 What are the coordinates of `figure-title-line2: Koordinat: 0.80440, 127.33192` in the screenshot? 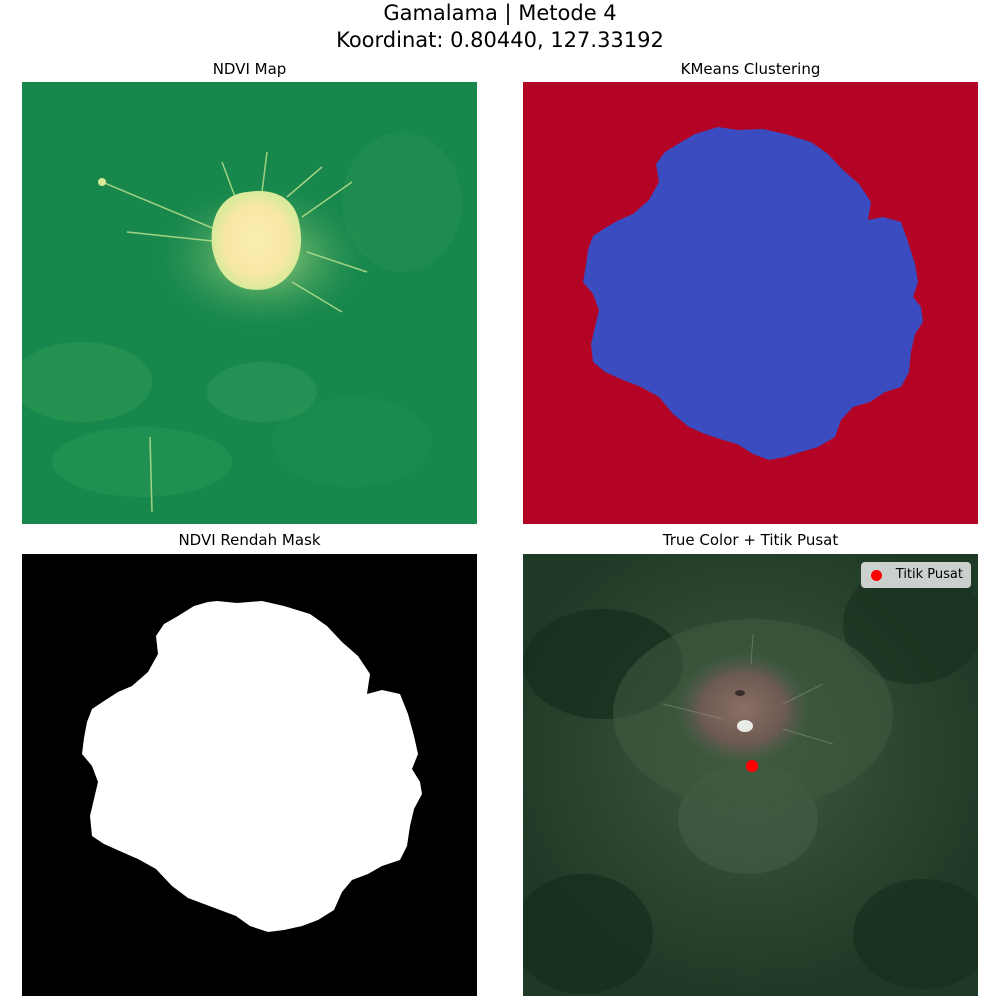 It's located at (500, 40).